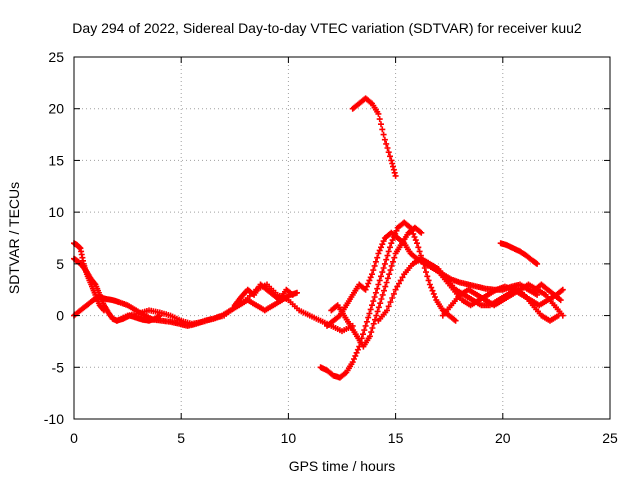 This screenshot has height=480, width=640. Describe the element at coordinates (56, 109) in the screenshot. I see `y-tick-label: 20` at that location.